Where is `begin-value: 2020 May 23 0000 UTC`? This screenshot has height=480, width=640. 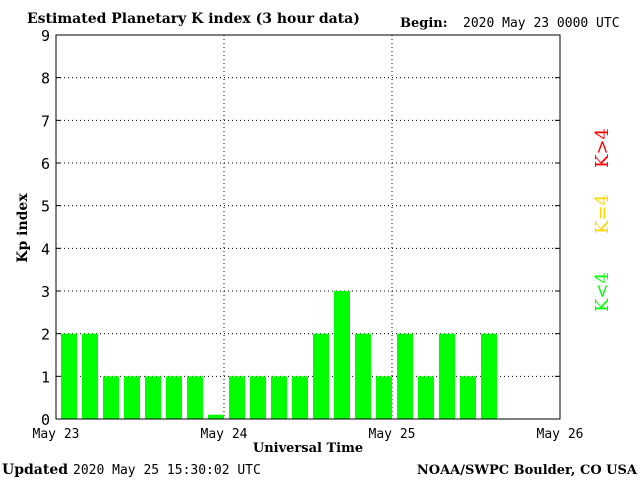
begin-value: 2020 May 23 0000 UTC is located at coordinates (541, 23).